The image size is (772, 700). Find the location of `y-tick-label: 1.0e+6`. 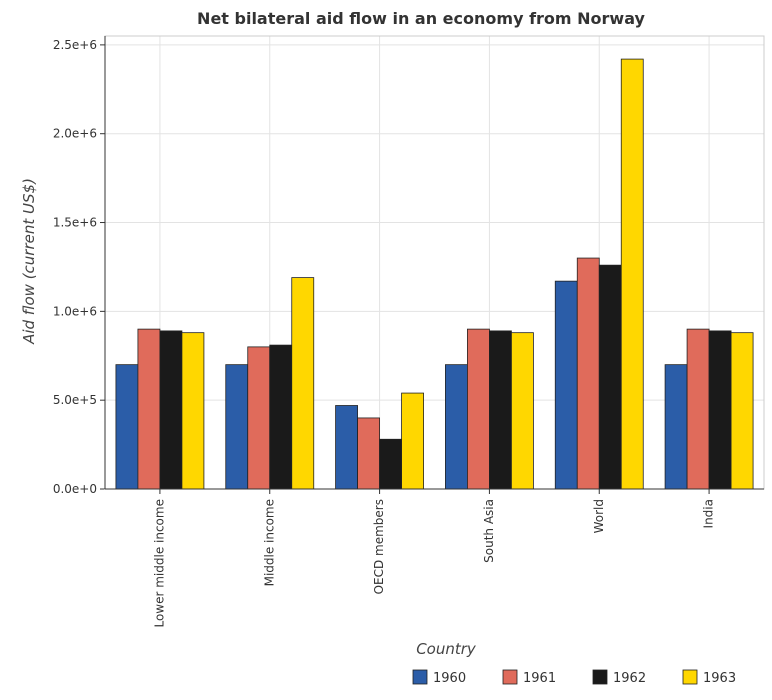

y-tick-label: 1.0e+6 is located at coordinates (75, 311).